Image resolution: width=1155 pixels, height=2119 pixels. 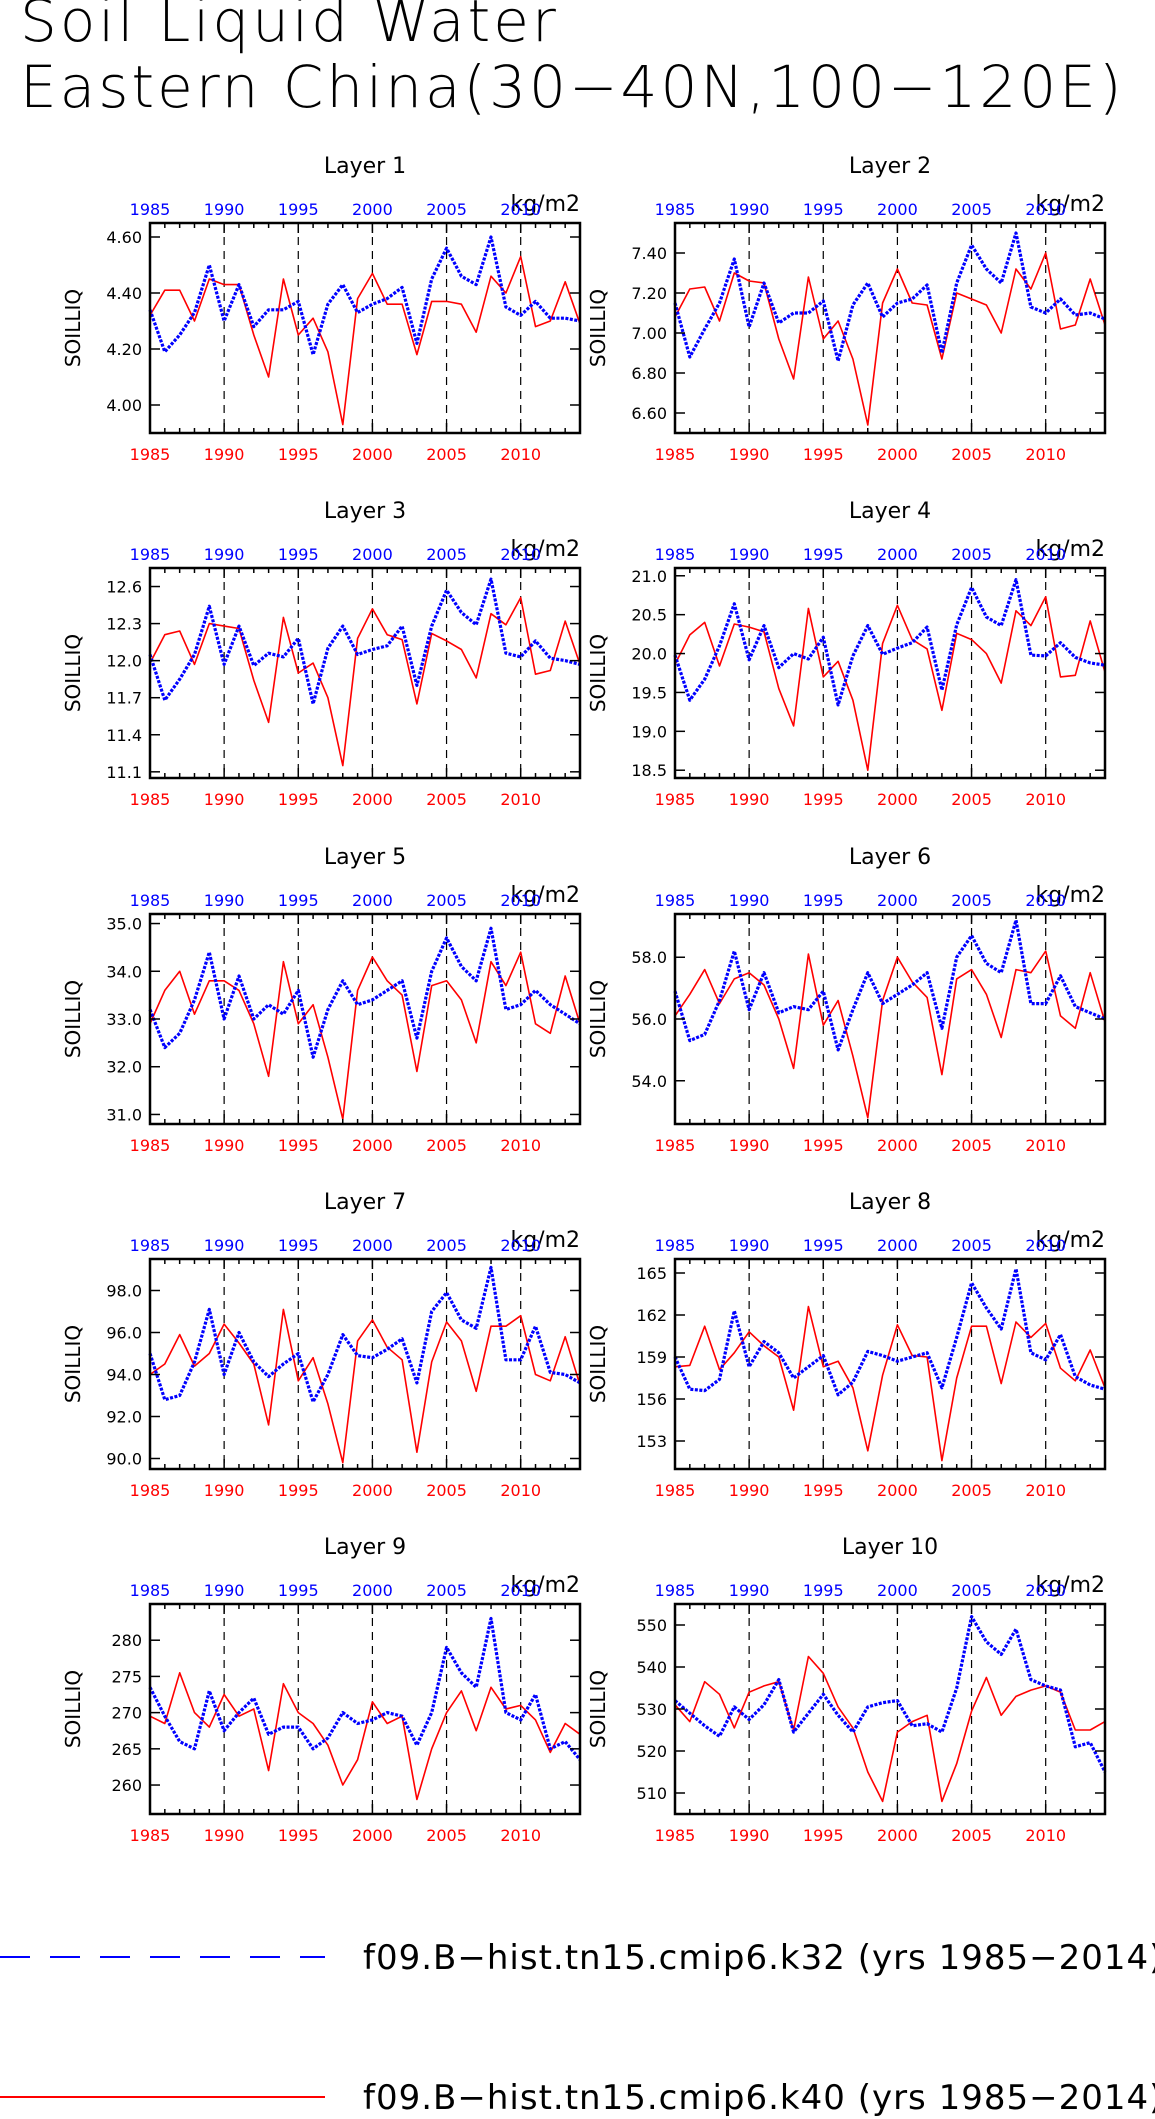 I want to click on y-tick-label: 20.5, so click(x=649, y=615).